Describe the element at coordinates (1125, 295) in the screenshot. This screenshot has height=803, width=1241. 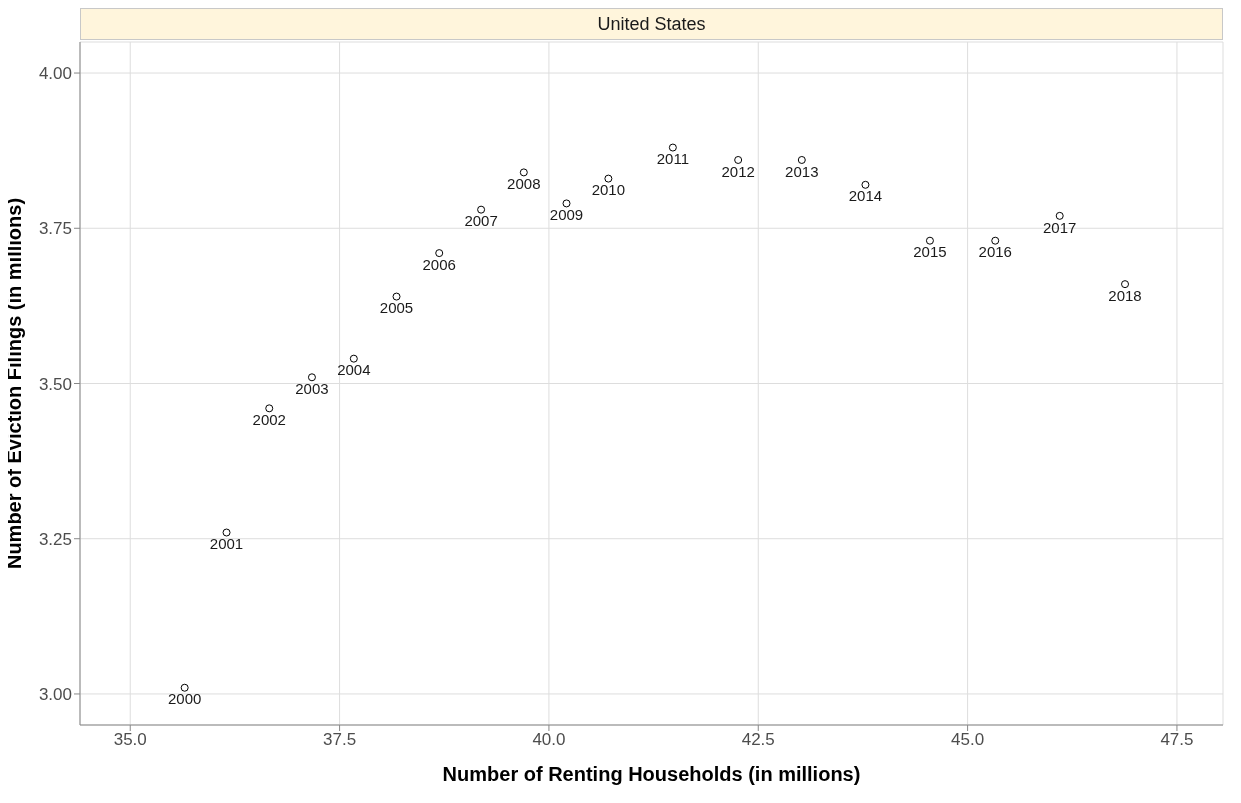
I see `annotation: 2018` at that location.